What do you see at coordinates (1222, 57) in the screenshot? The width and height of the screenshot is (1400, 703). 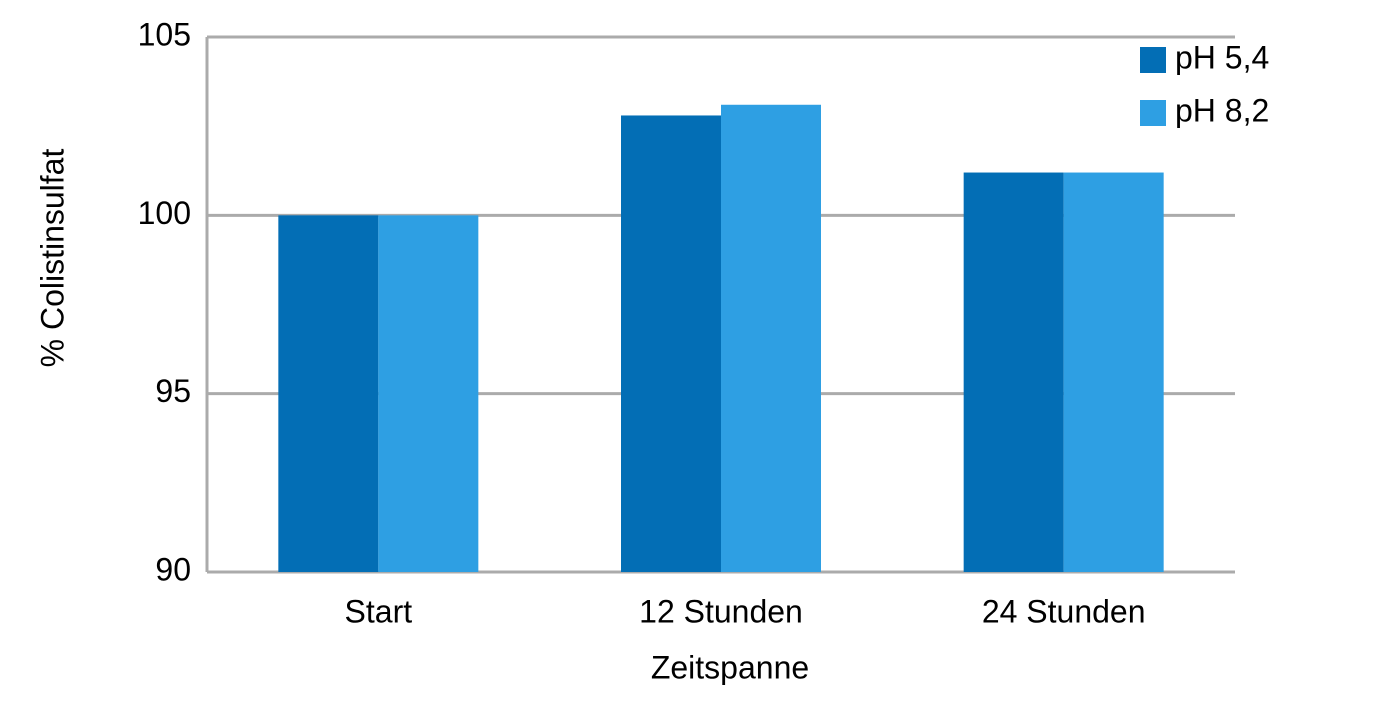 I see `legend-label: pH 5,4` at bounding box center [1222, 57].